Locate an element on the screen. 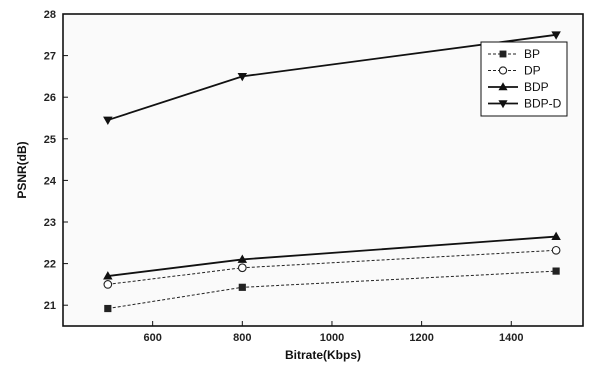 The width and height of the screenshot is (597, 368). series-bdp is located at coordinates (332, 255).